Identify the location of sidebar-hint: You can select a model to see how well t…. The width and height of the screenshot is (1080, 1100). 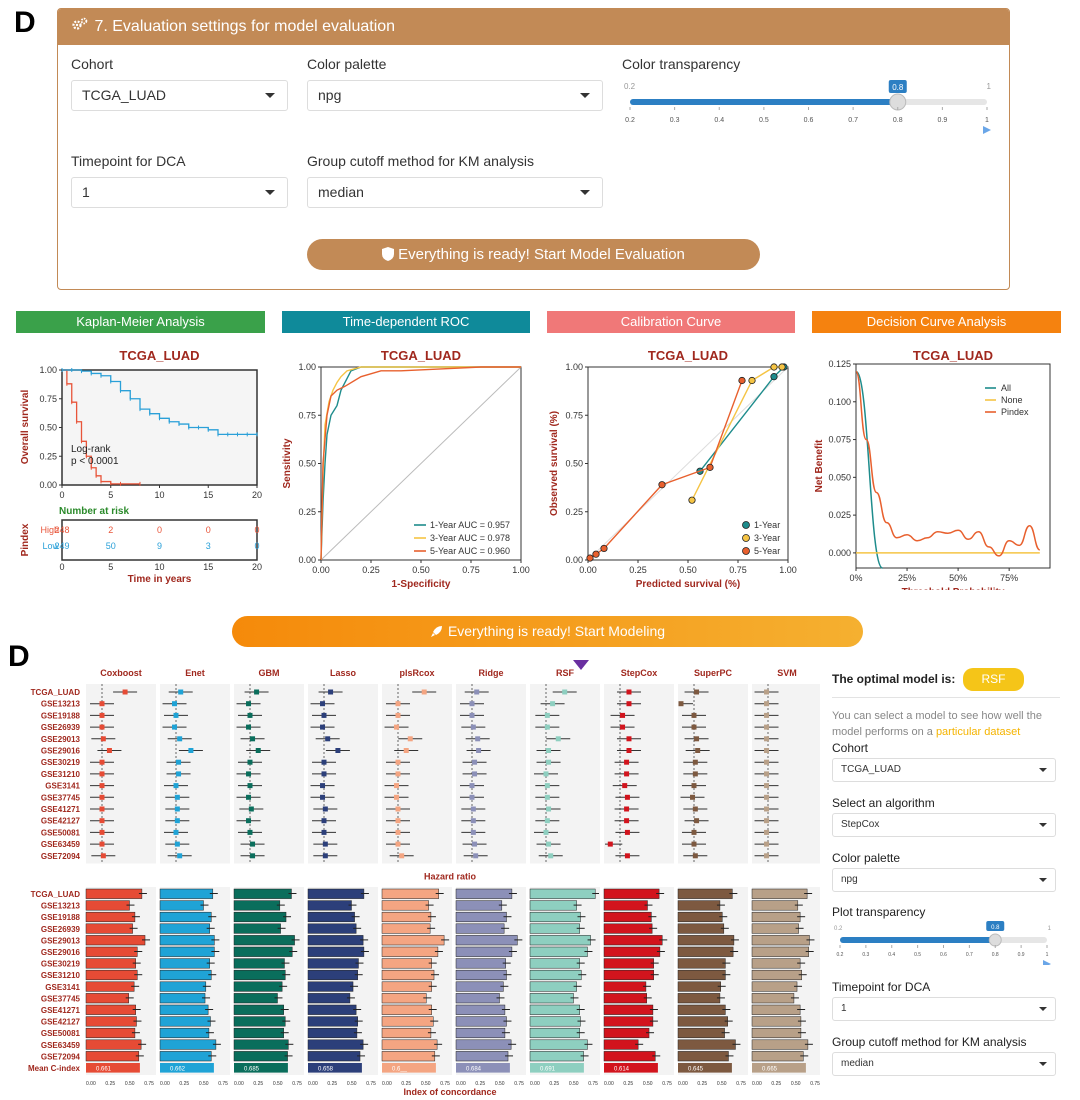
(943, 724).